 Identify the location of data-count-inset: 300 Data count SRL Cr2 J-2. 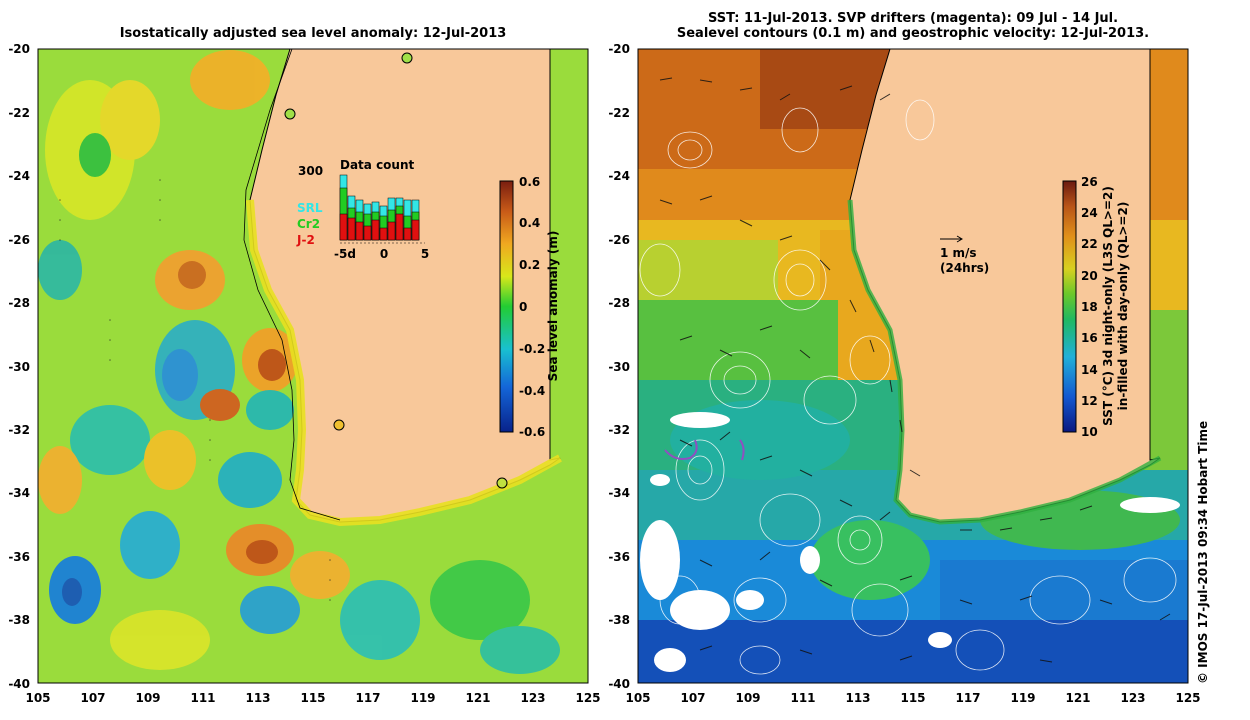
(362, 209).